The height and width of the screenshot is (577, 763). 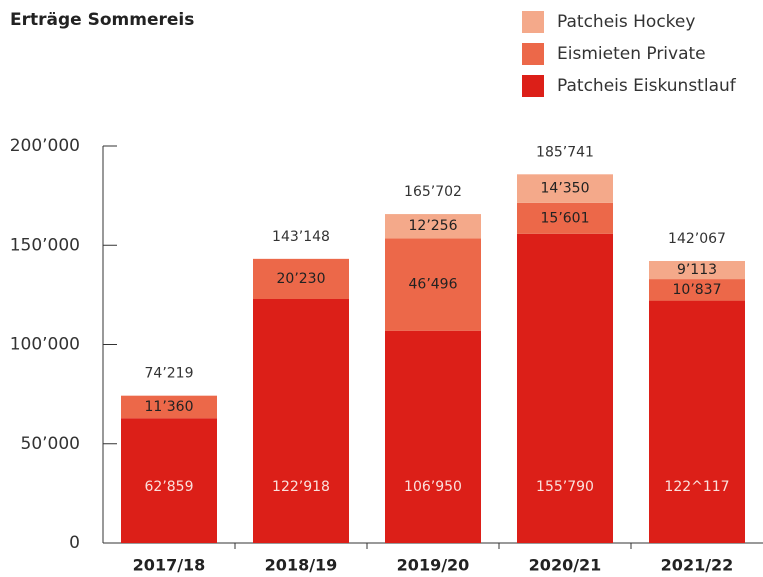 I want to click on data-label: 14’350, so click(x=565, y=189).